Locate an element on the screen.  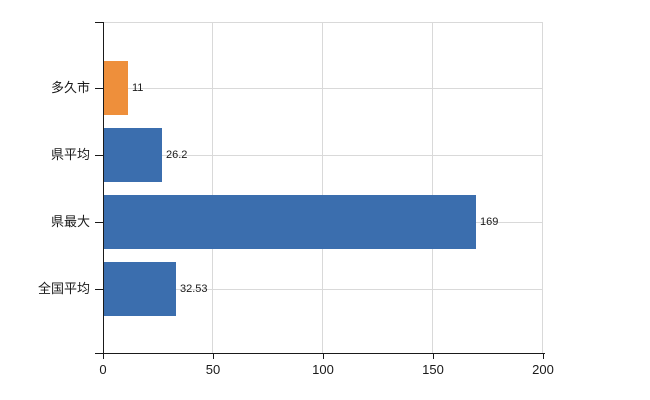
bar-県平均 is located at coordinates (133, 155).